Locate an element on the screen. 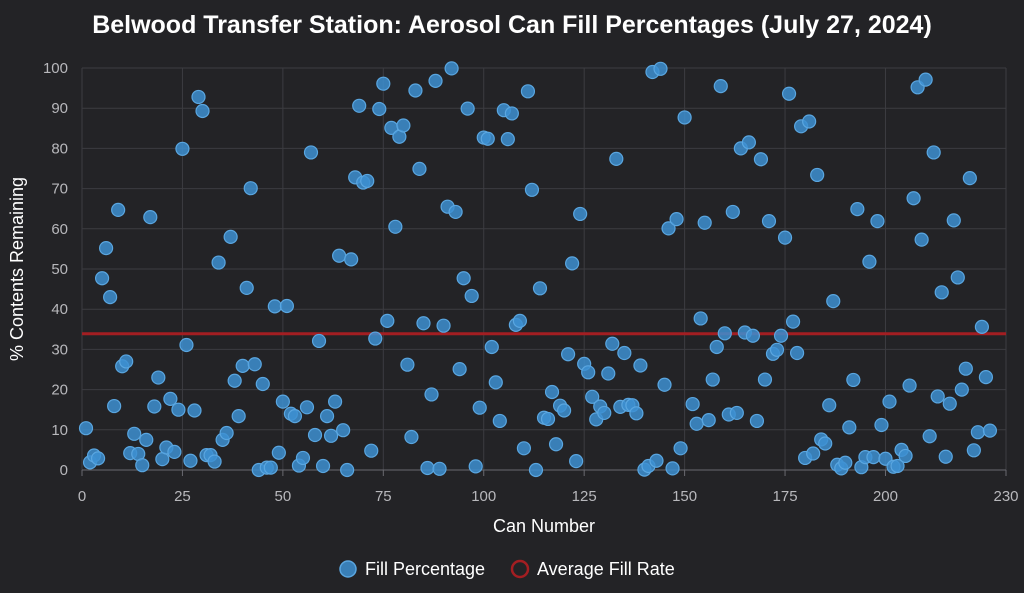 This screenshot has height=593, width=1024. legend-item-average-fill-rate: Average Fill Rate is located at coordinates (592, 569).